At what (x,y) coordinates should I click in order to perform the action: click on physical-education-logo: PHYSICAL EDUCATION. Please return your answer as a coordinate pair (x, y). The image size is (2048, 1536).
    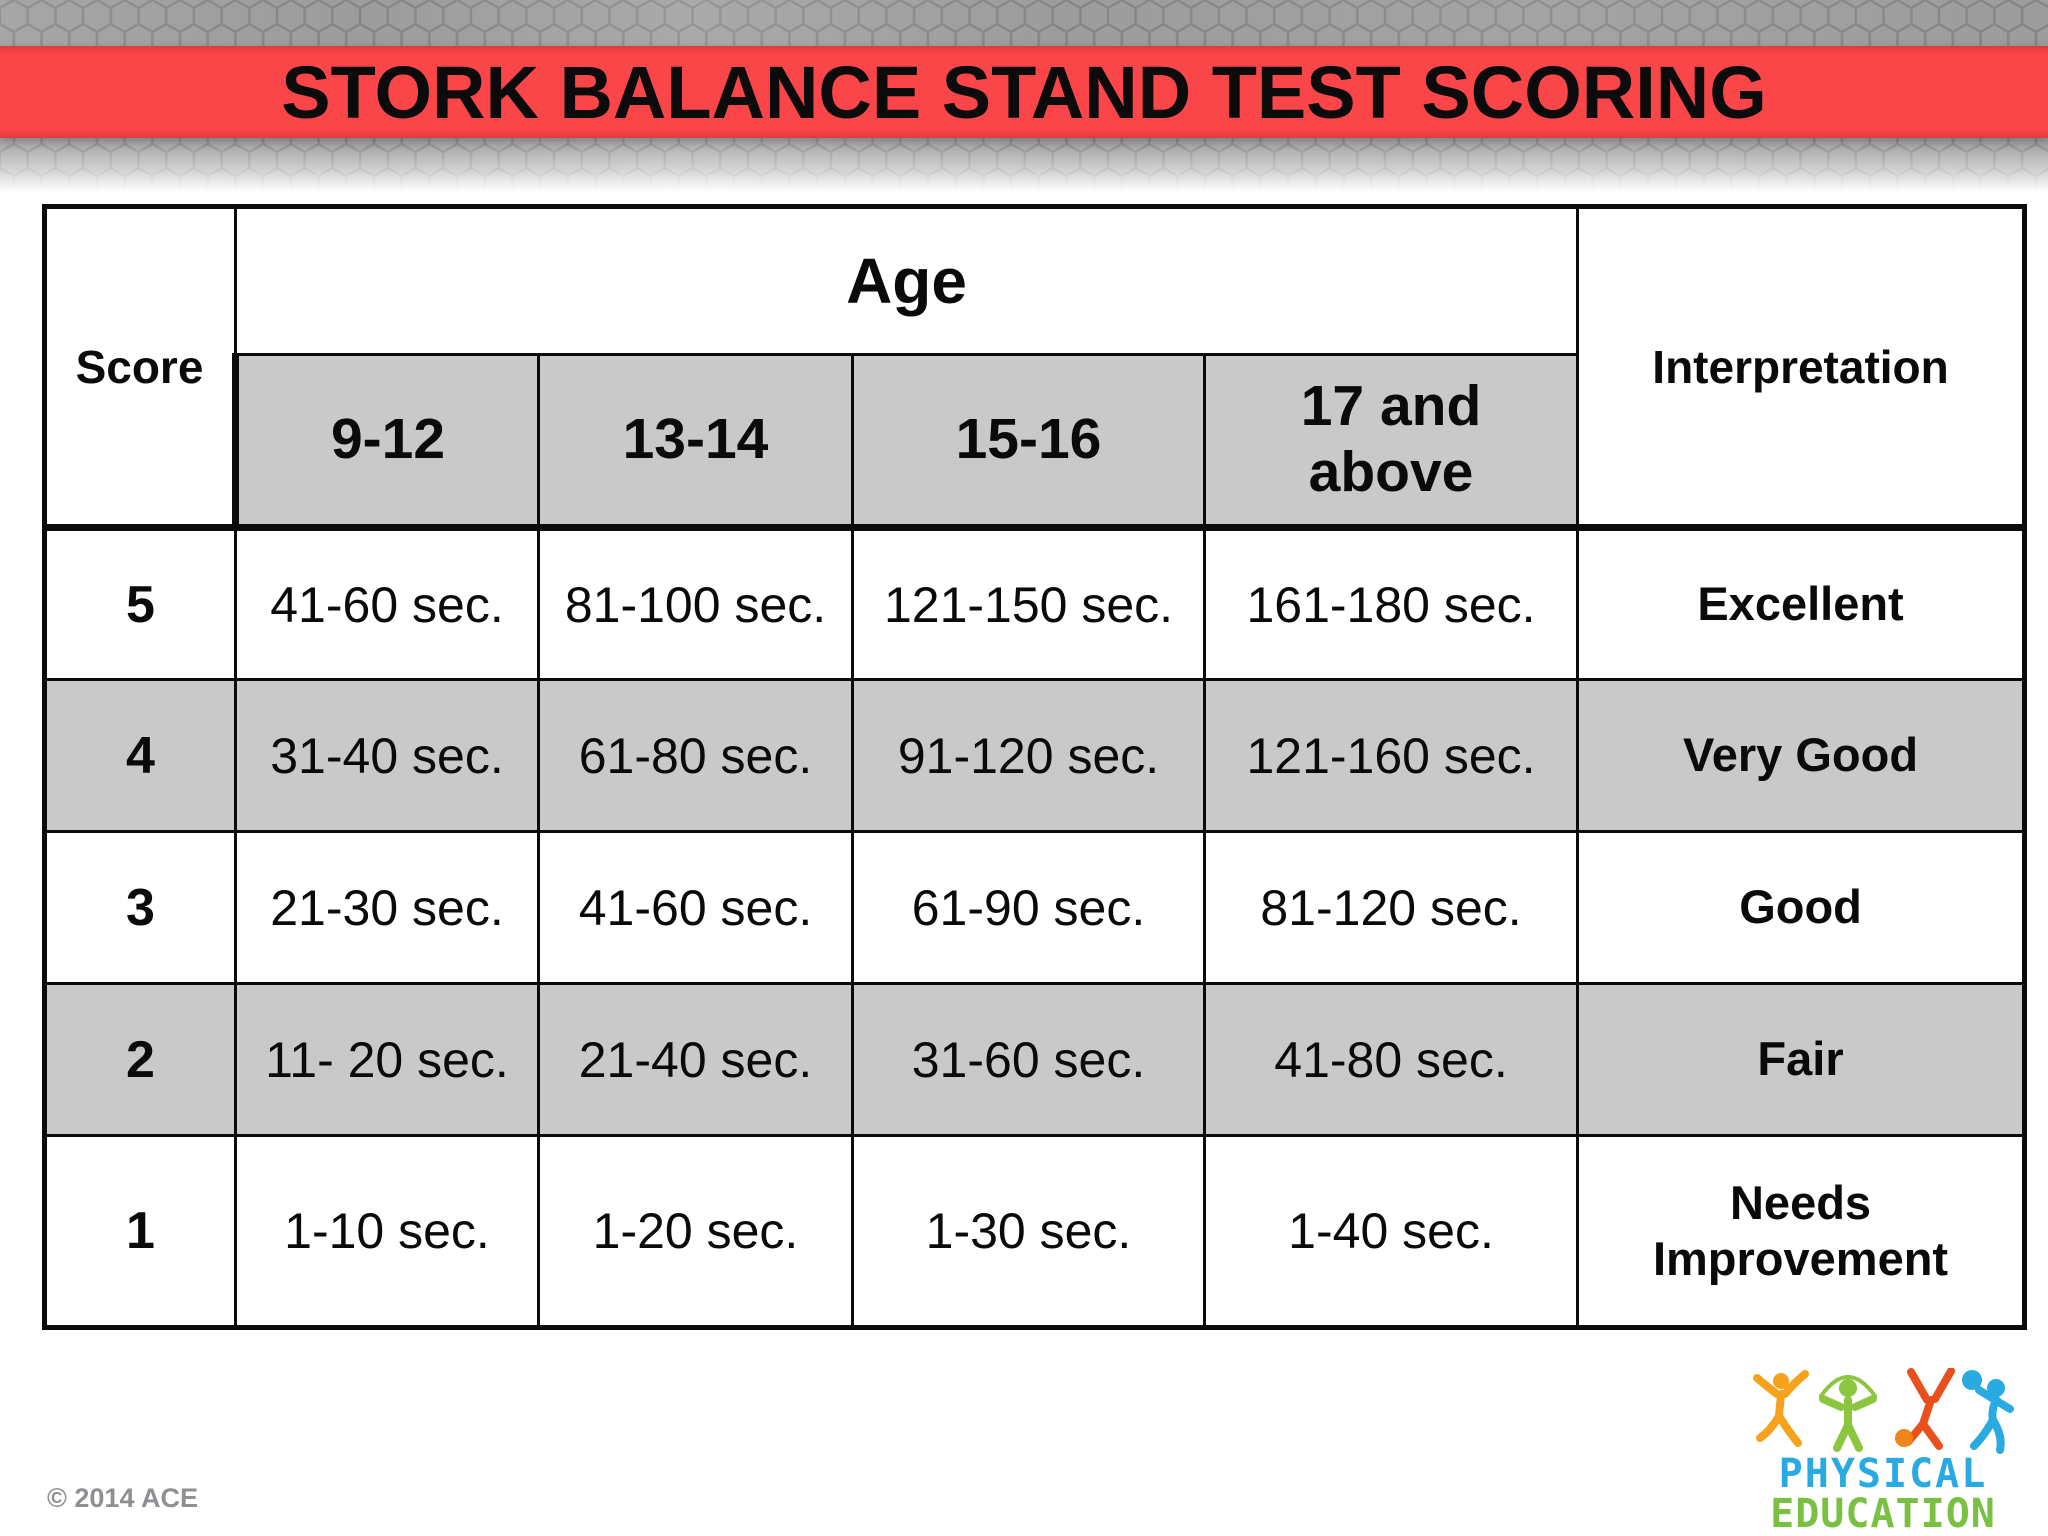
    Looking at the image, I should click on (1883, 1452).